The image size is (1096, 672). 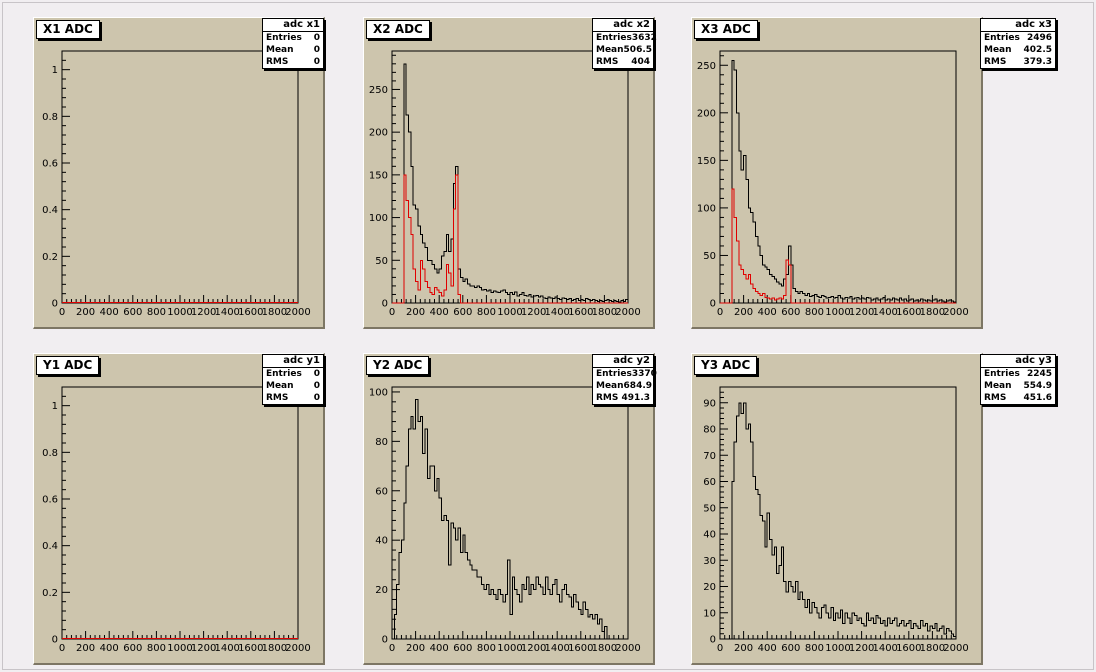 What do you see at coordinates (316, 386) in the screenshot?
I see `stats-mean-value: 0` at bounding box center [316, 386].